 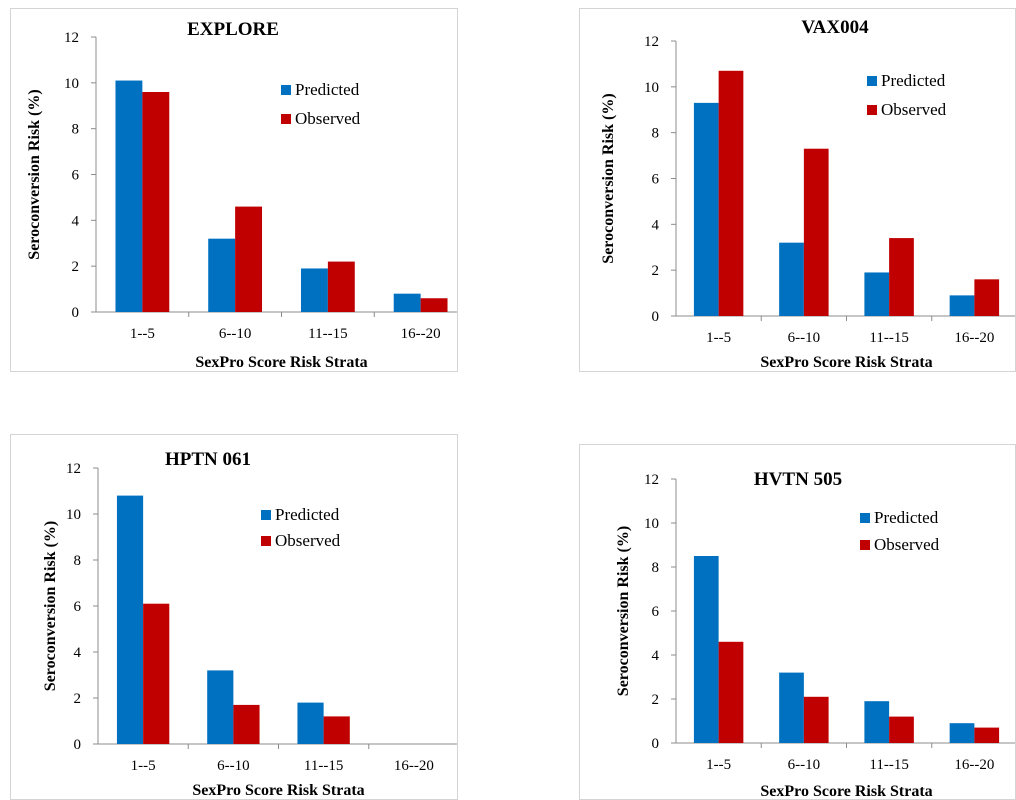 I want to click on chart-title: HPTN 061, so click(x=208, y=459).